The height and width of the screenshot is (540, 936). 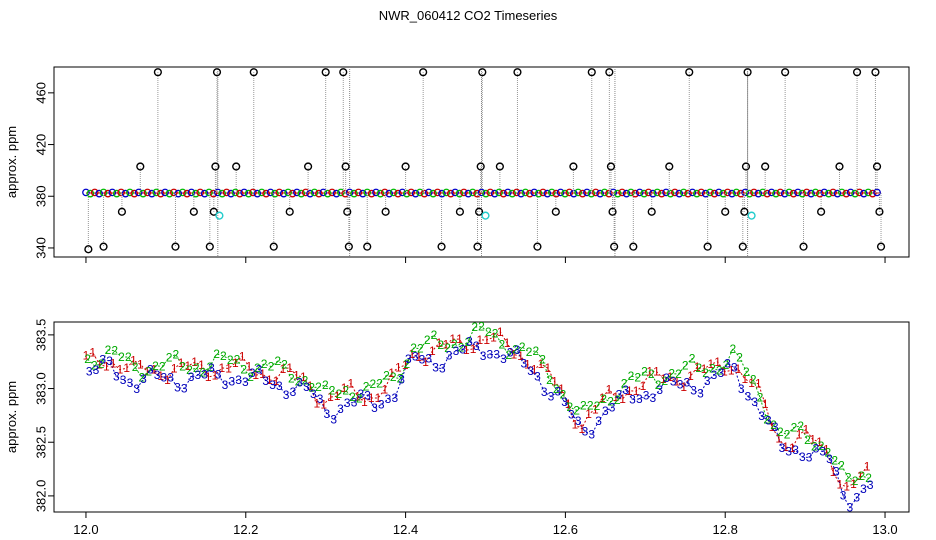 I want to click on x-tick-label: 13.0, so click(x=884, y=529).